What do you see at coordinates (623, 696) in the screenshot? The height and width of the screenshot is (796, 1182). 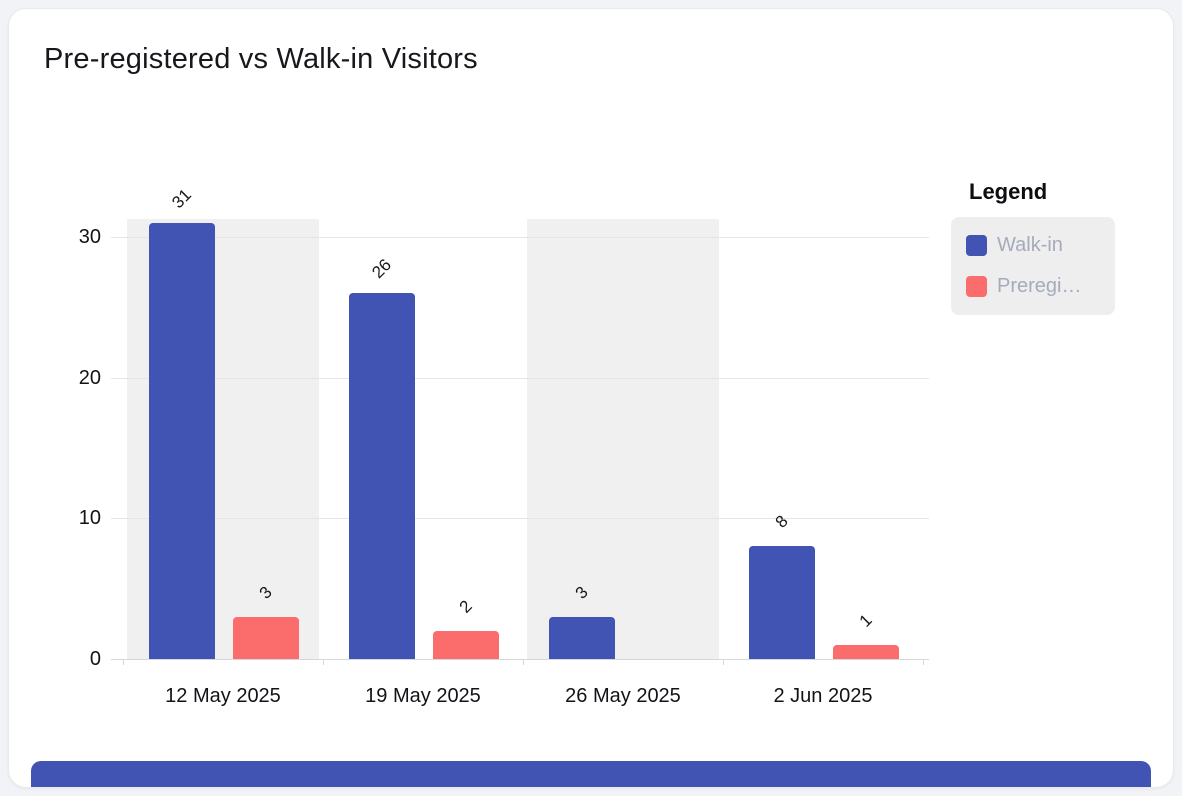 I see `x-axis-label: 26 May 2025` at bounding box center [623, 696].